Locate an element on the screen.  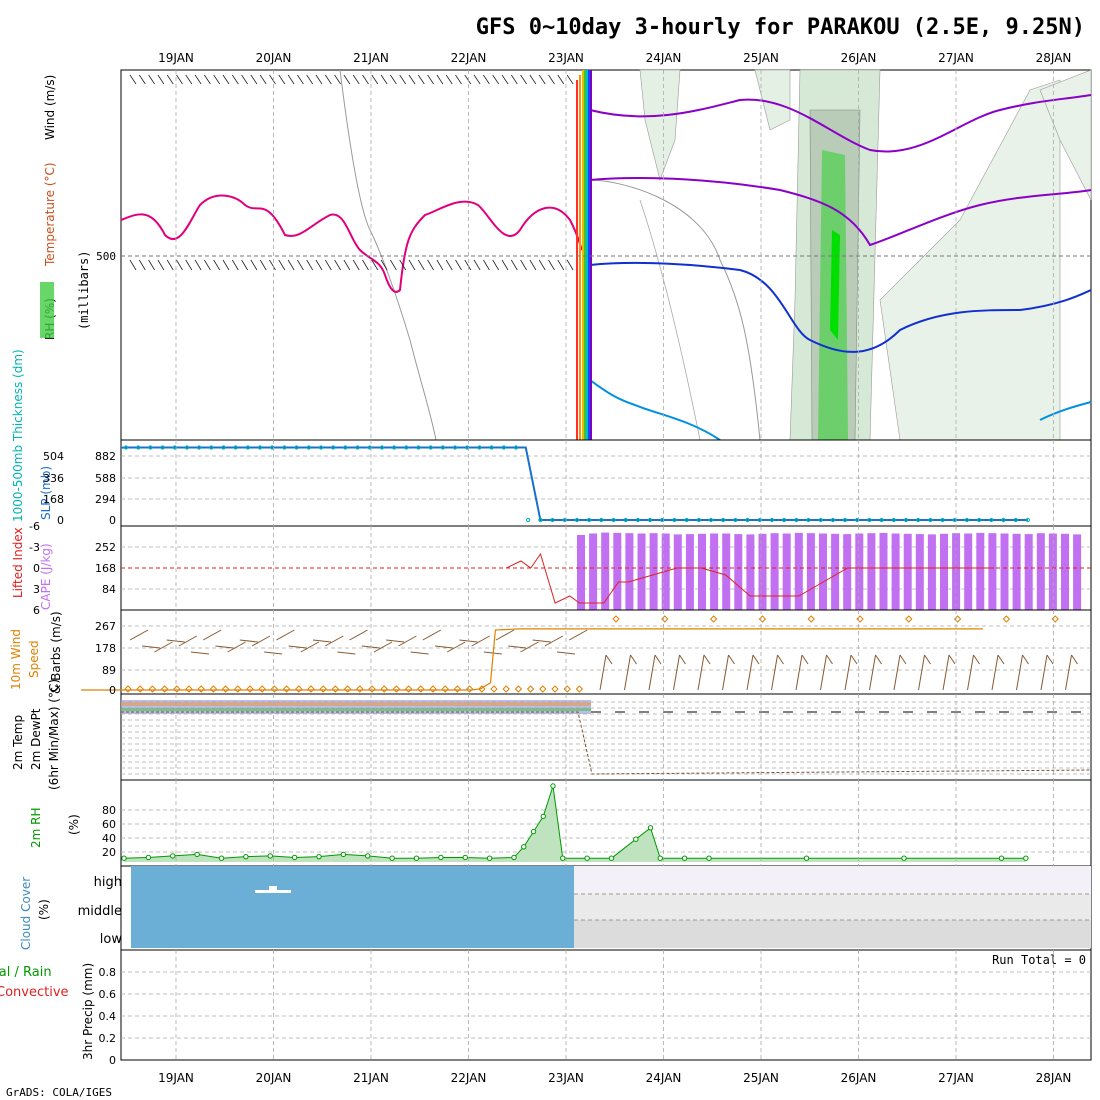
upper-ylabel-pres: (millibars) is located at coordinates (84, 290).